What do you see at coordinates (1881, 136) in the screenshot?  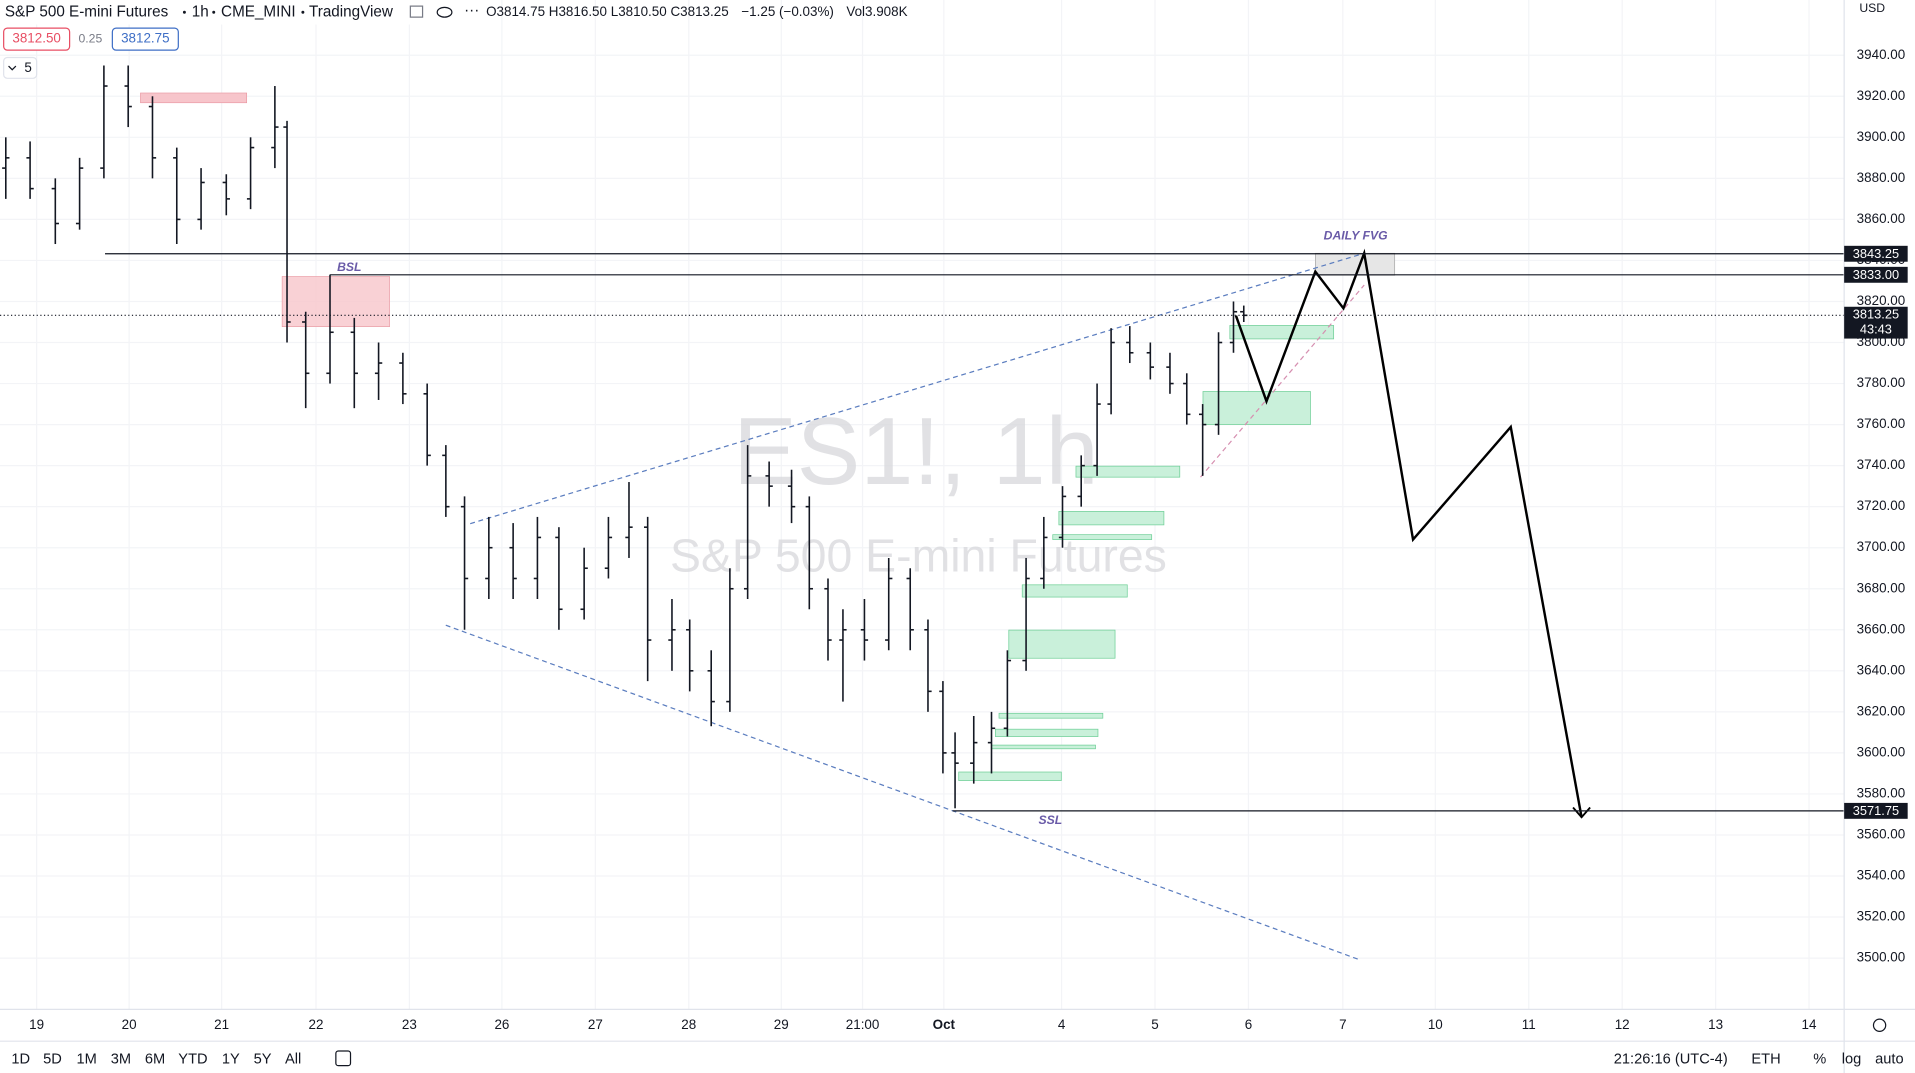 I see `y-tick-label: 3900.00` at bounding box center [1881, 136].